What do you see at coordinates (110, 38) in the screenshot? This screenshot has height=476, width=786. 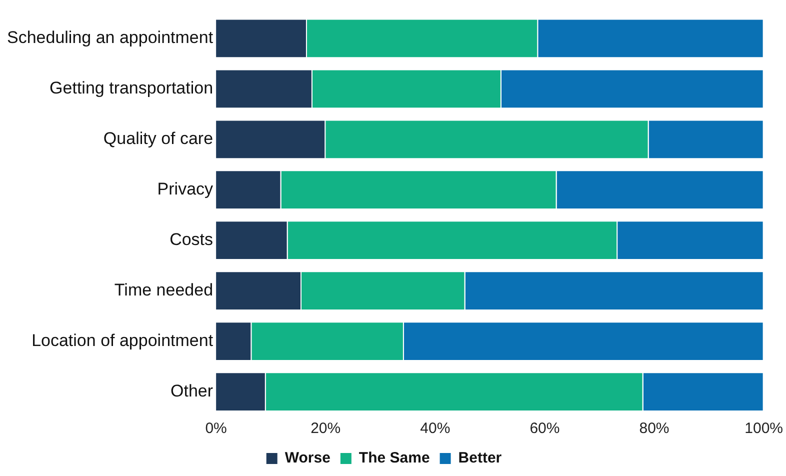 I see `y-tick-label: Scheduling an appointment` at bounding box center [110, 38].